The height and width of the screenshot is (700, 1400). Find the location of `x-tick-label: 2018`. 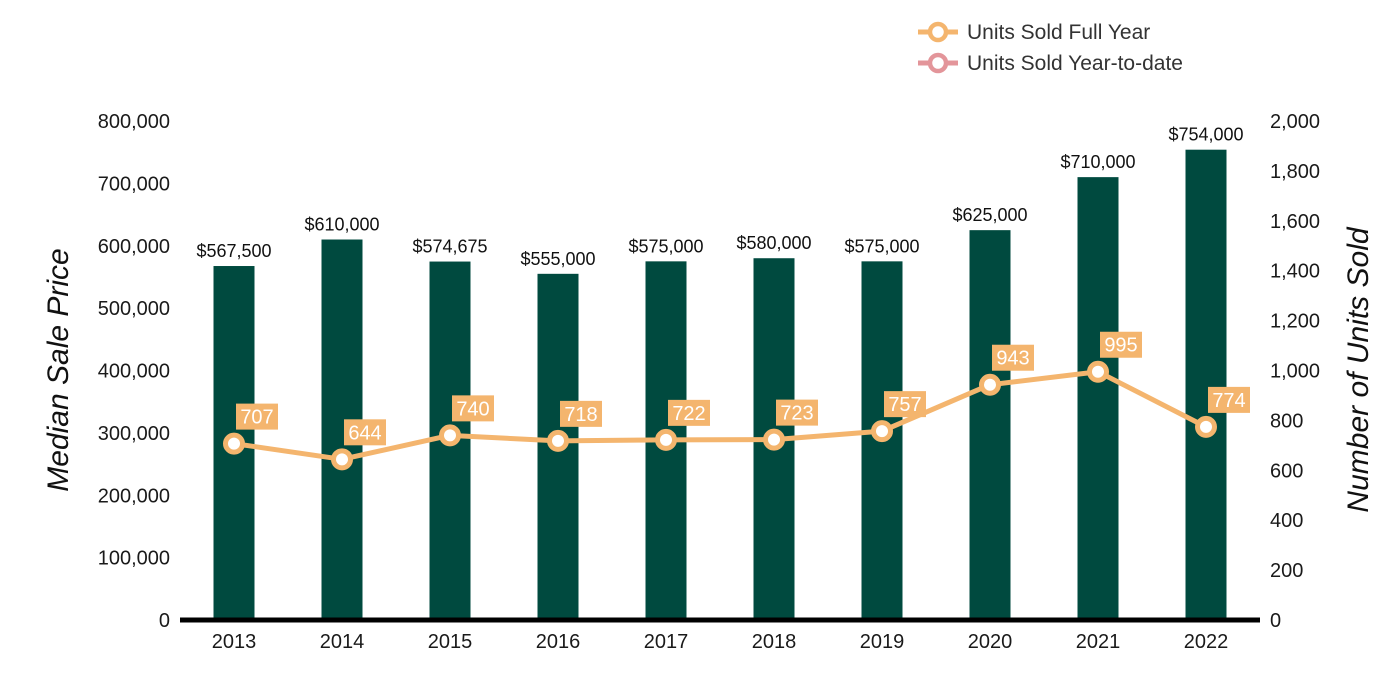

x-tick-label: 2018 is located at coordinates (774, 642).